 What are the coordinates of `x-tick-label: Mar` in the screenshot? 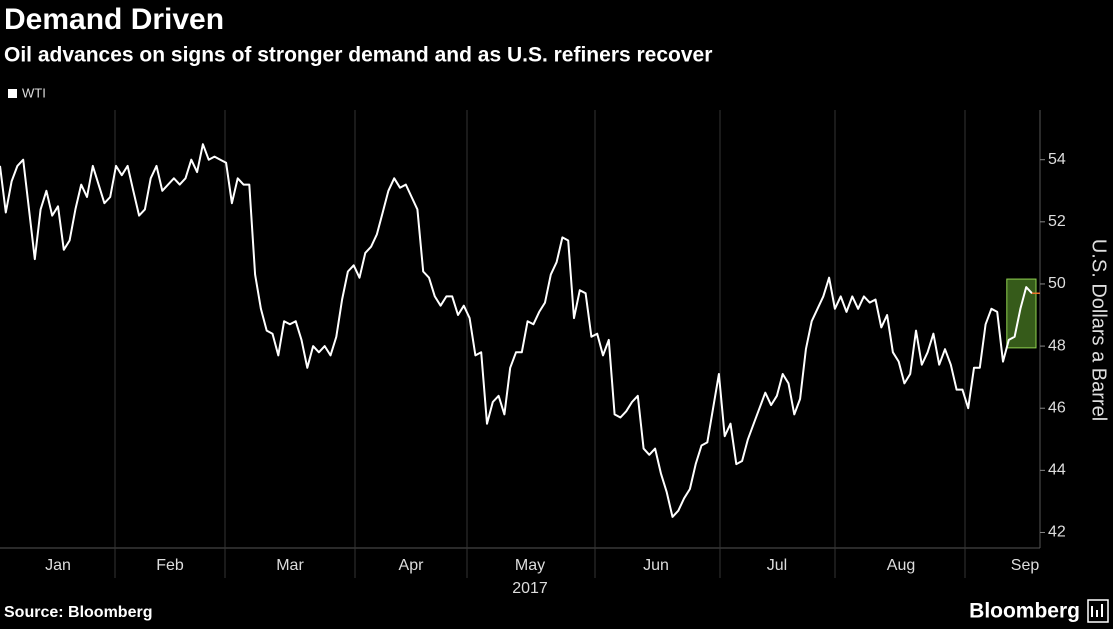 It's located at (290, 565).